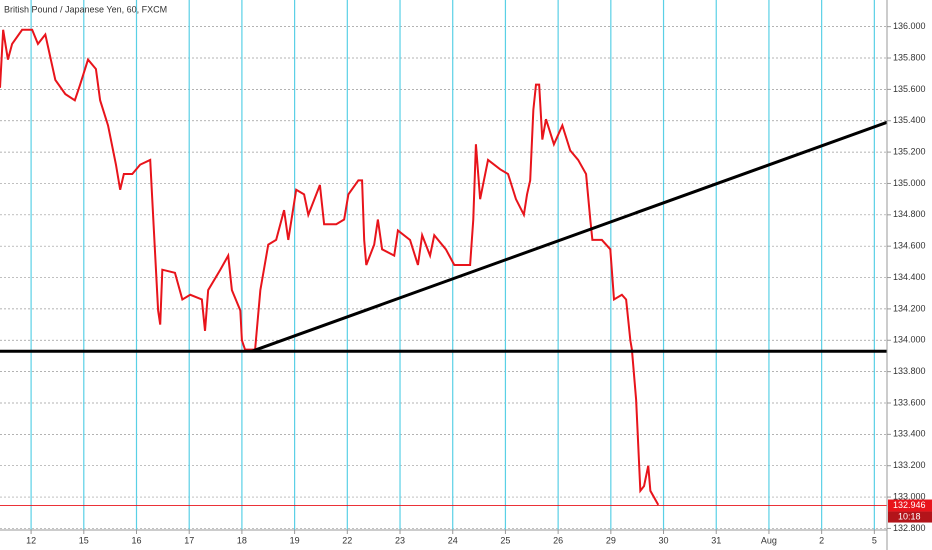 The image size is (932, 550). Describe the element at coordinates (909, 214) in the screenshot. I see `y-tick-label: 134.800` at that location.